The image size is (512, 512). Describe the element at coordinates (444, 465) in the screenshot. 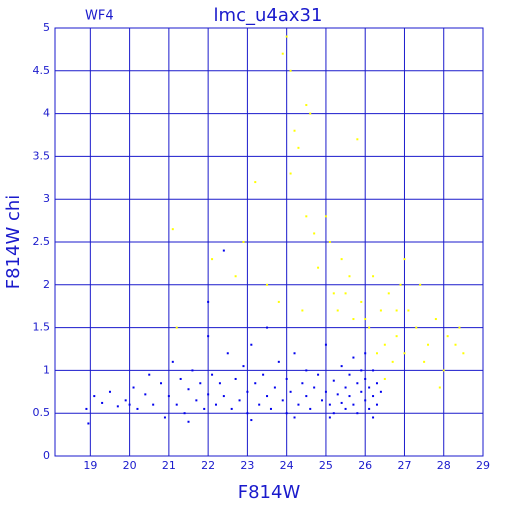

I see `x-tick-label: 28` at that location.